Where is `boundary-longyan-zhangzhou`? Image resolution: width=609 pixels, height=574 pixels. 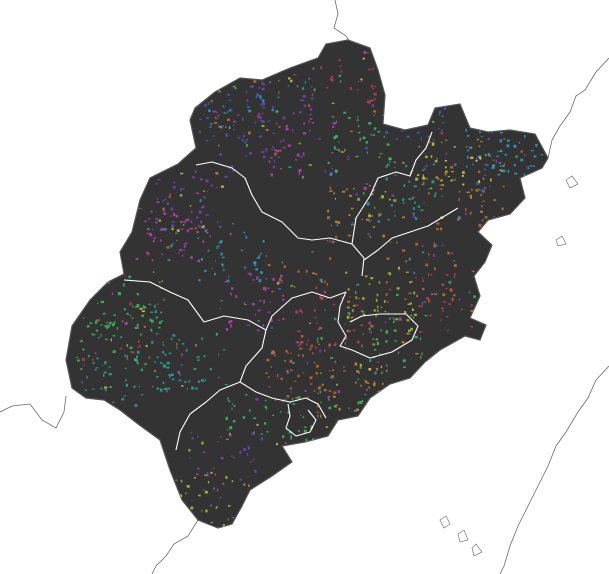
boundary-longyan-zhangzhou is located at coordinates (221, 390).